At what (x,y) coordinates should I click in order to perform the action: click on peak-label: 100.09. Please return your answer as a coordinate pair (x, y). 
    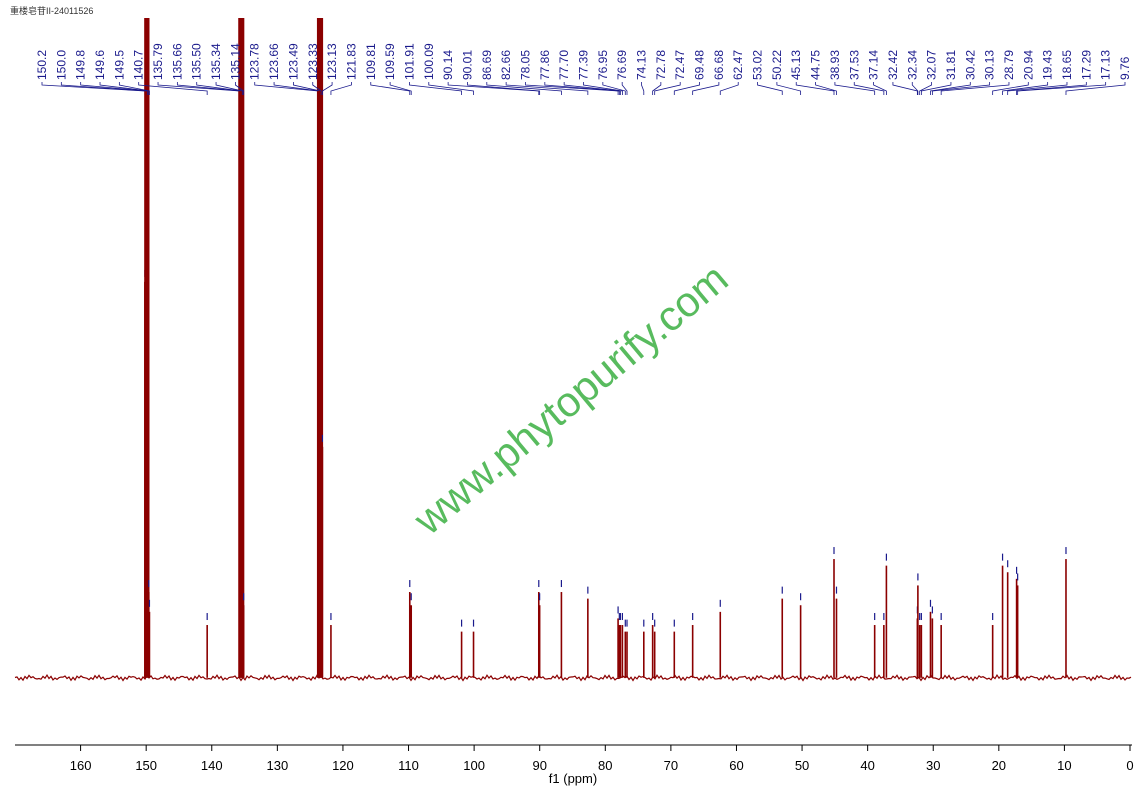
    Looking at the image, I should click on (429, 61).